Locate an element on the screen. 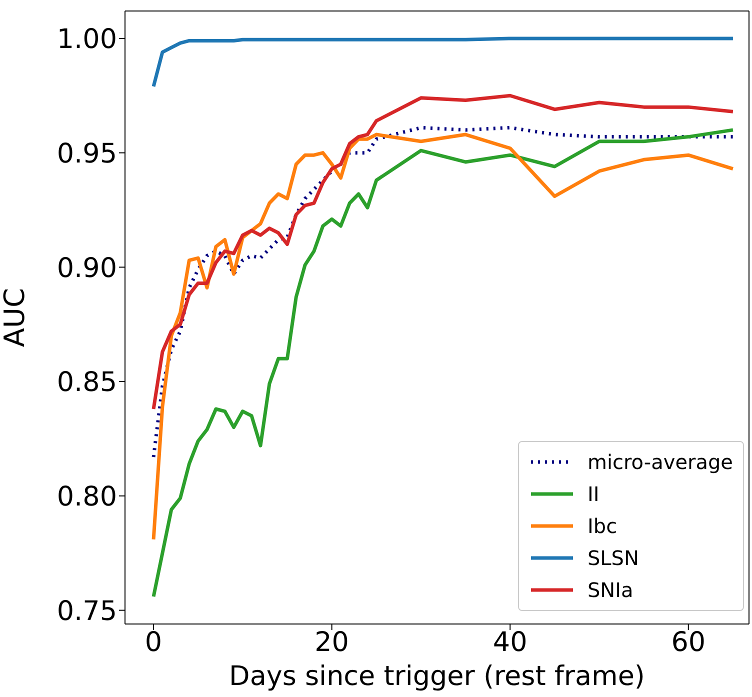  legend-label: SLSN is located at coordinates (613, 558).